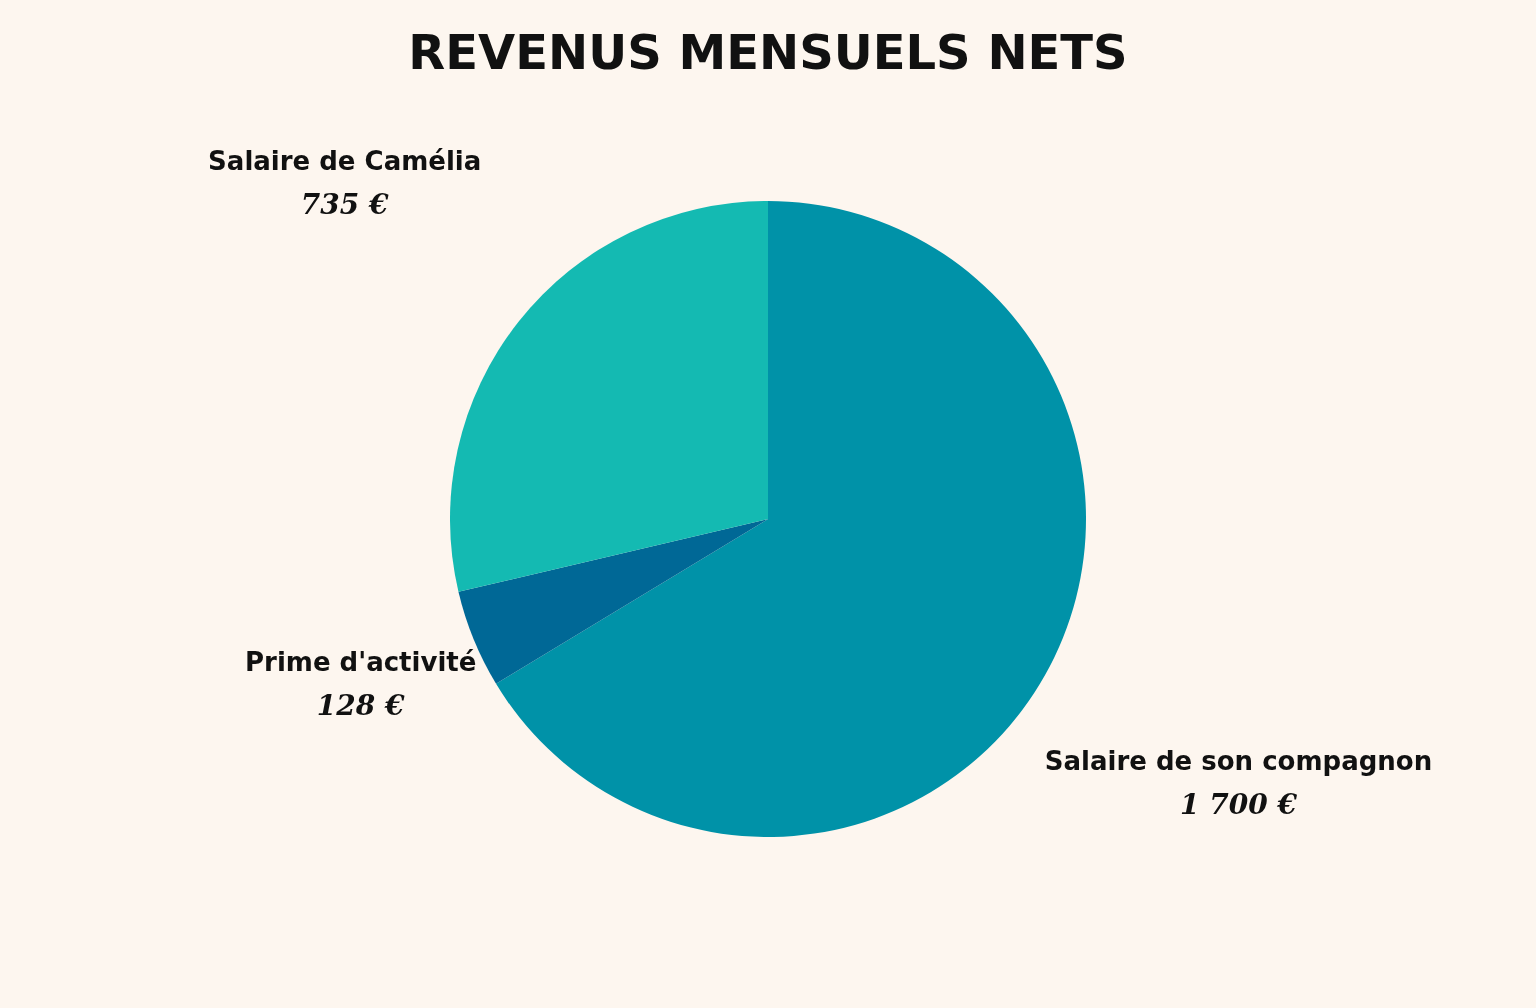  Describe the element at coordinates (345, 204) in the screenshot. I see `data-label: 735 €` at that location.